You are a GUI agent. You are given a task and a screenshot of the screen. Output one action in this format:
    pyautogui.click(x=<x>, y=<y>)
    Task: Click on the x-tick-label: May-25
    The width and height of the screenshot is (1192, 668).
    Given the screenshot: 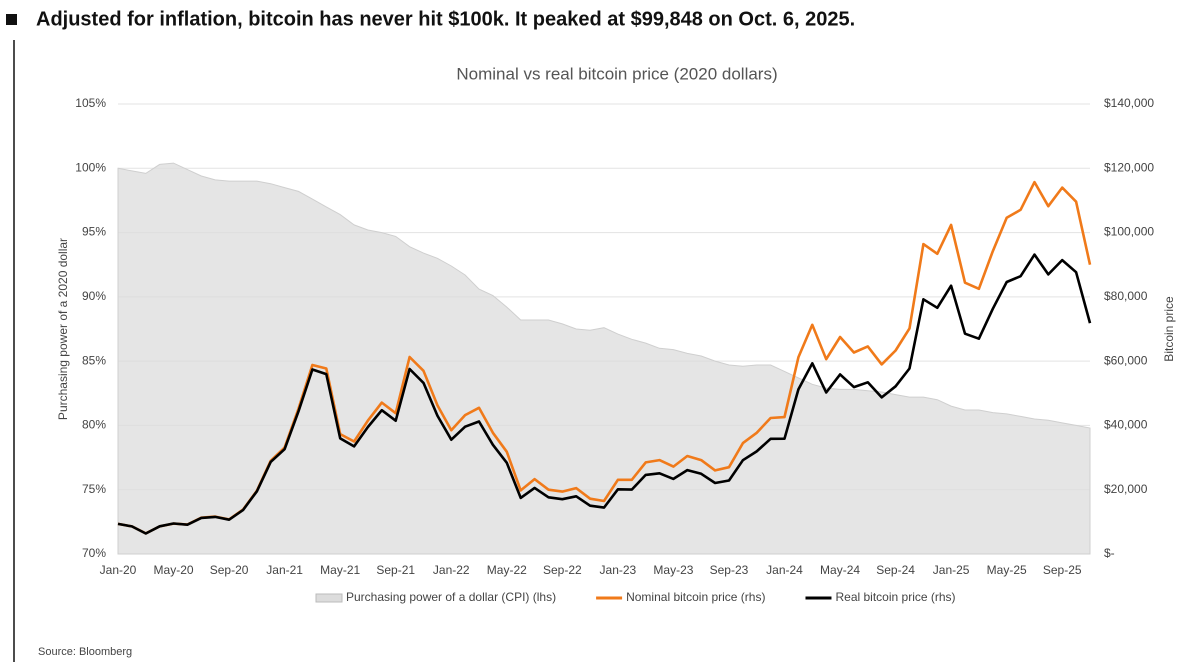 What is the action you would take?
    pyautogui.click(x=1007, y=570)
    